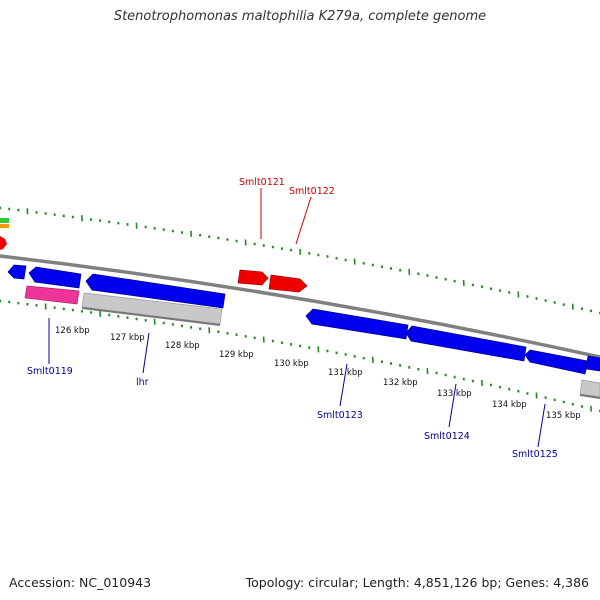 The image size is (600, 600). What do you see at coordinates (454, 394) in the screenshot?
I see `tick-label: 133 kbp` at bounding box center [454, 394].